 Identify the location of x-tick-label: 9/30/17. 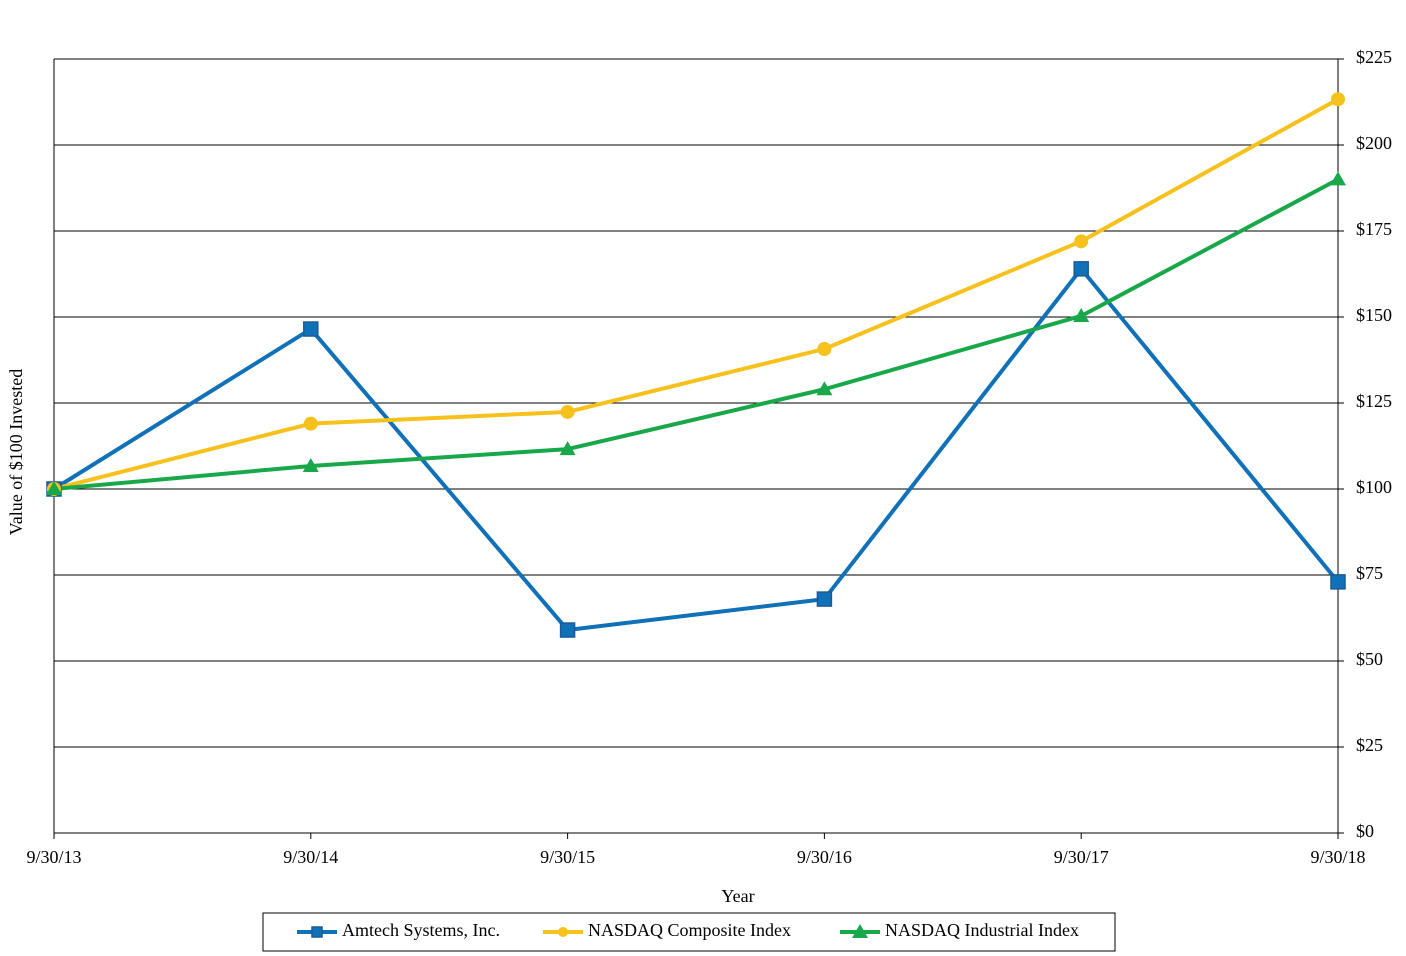
(1081, 857).